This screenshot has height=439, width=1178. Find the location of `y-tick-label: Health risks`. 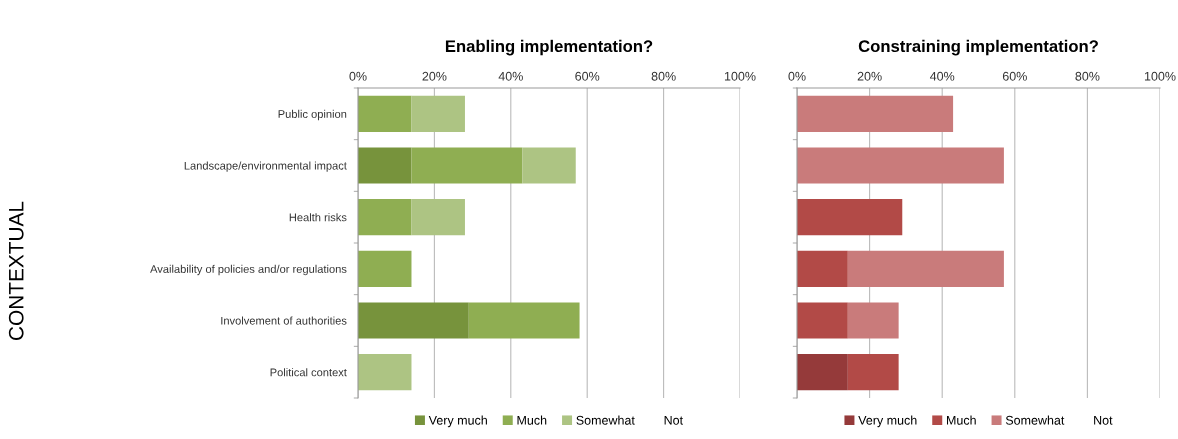

y-tick-label: Health risks is located at coordinates (318, 217).